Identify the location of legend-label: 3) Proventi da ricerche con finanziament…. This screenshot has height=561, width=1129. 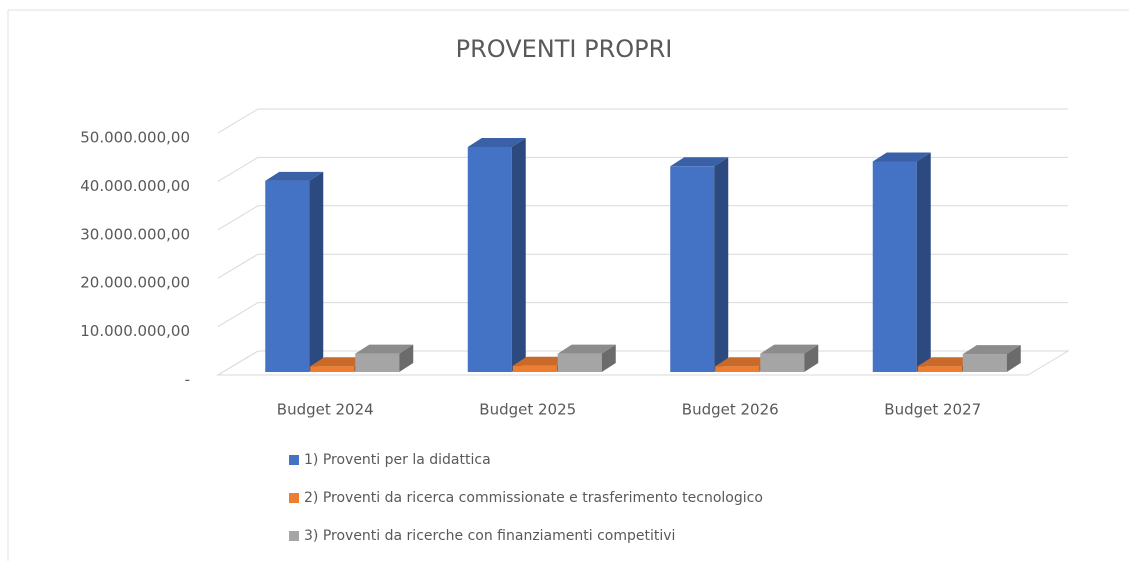
(489, 536).